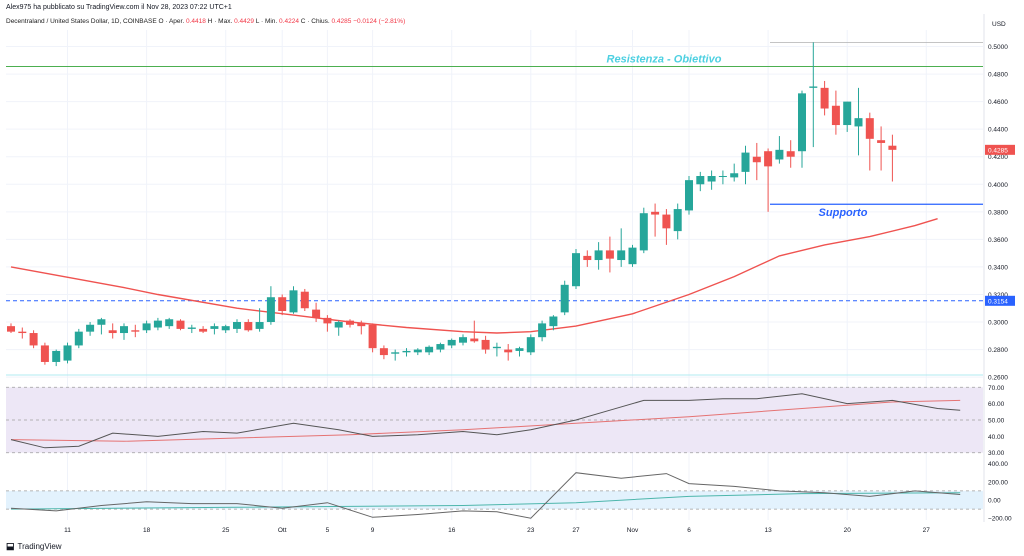 The image size is (1024, 556). Describe the element at coordinates (998, 301) in the screenshot. I see `level-price-label: 0.3154` at that location.